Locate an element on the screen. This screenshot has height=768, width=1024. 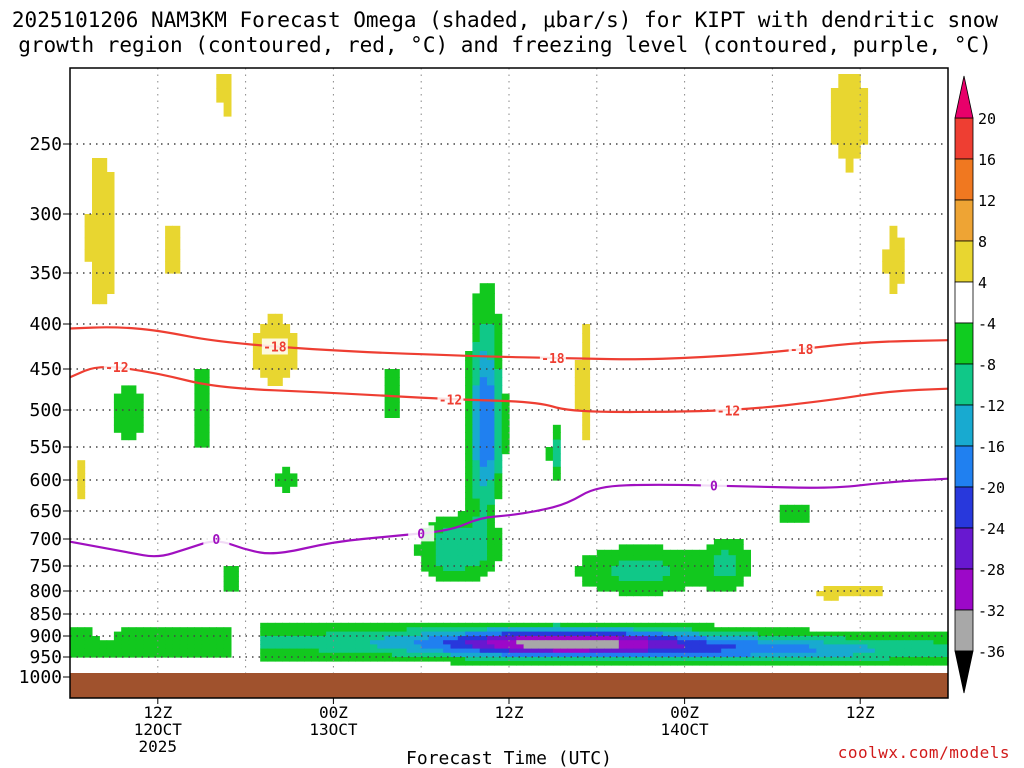
colorbar-label: 16 is located at coordinates (987, 160).